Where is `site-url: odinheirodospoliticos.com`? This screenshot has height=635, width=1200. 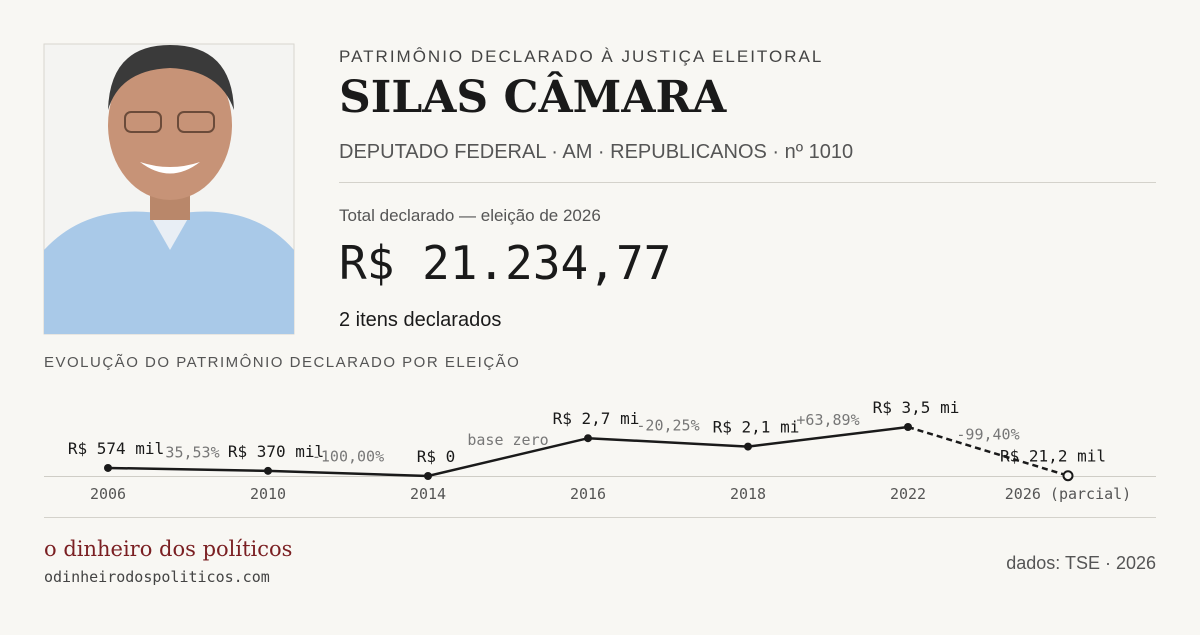 site-url: odinheirodospoliticos.com is located at coordinates (157, 577).